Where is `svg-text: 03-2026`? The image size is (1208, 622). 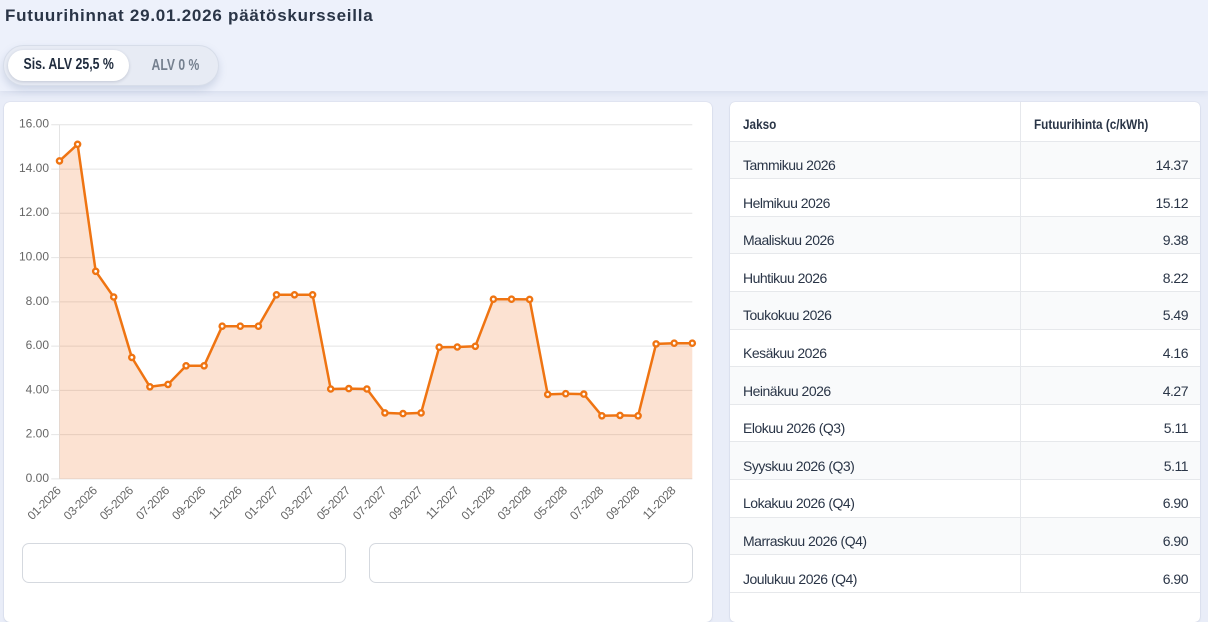
svg-text: 03-2026 is located at coordinates (81, 503).